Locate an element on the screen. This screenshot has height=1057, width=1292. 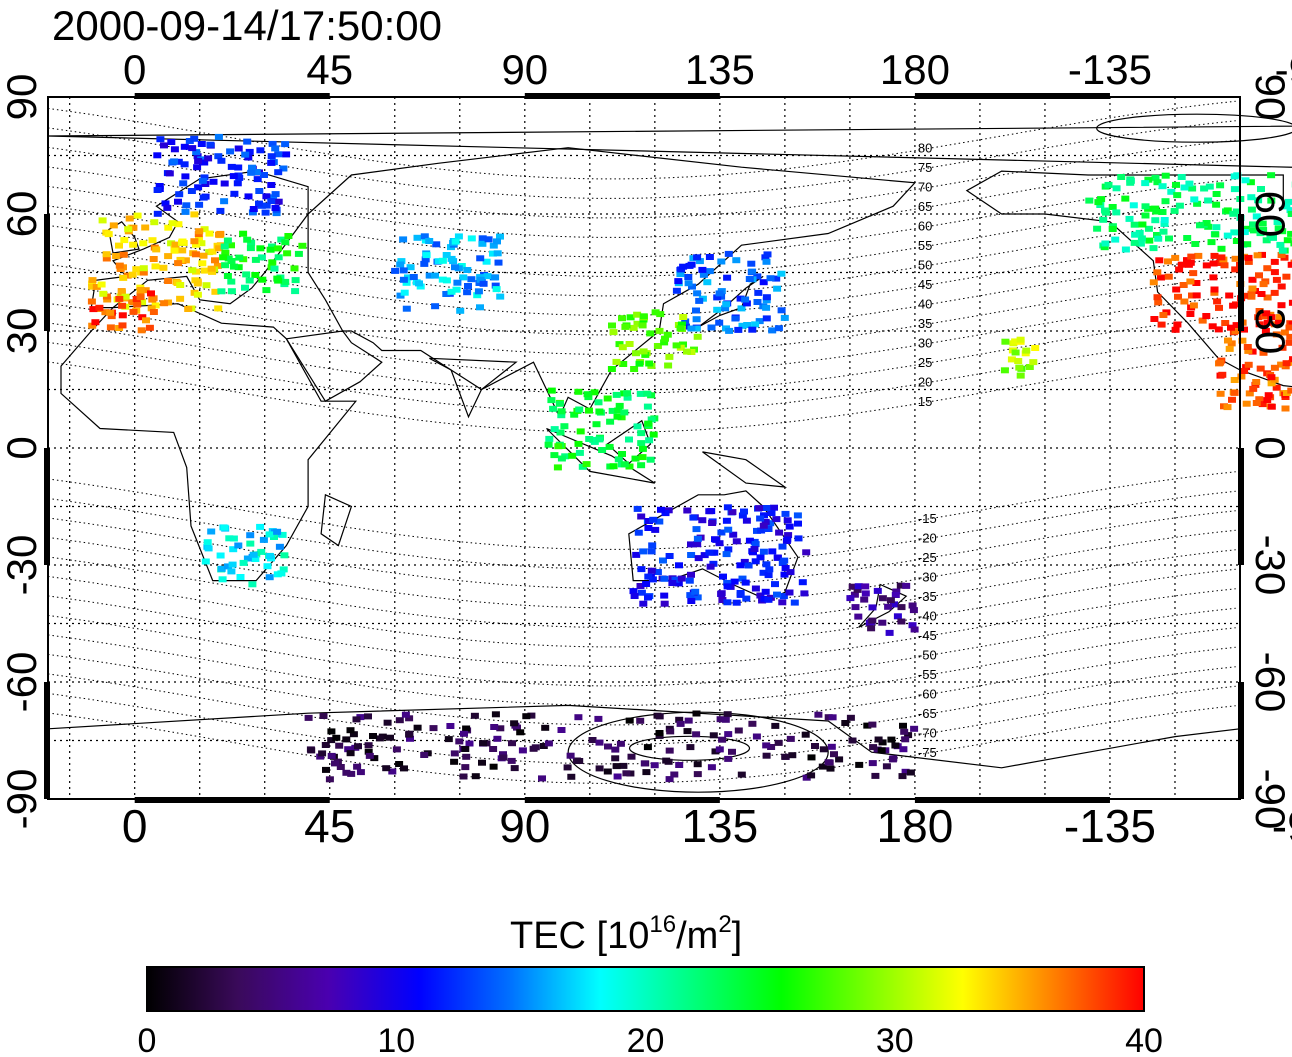
coastline-arabia is located at coordinates (334, 366).